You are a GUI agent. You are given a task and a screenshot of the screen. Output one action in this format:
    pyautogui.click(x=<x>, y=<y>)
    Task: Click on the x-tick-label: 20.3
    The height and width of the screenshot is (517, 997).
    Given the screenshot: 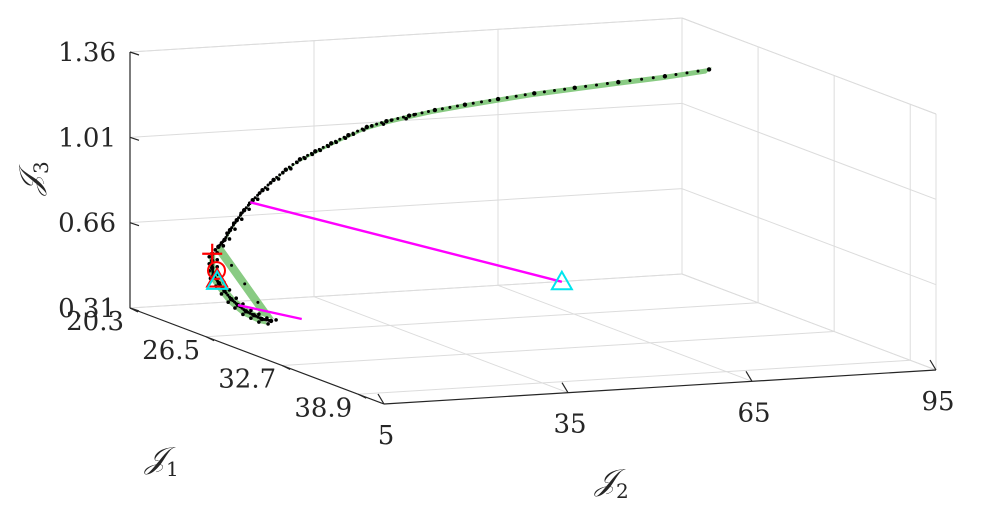 What is the action you would take?
    pyautogui.click(x=95, y=322)
    